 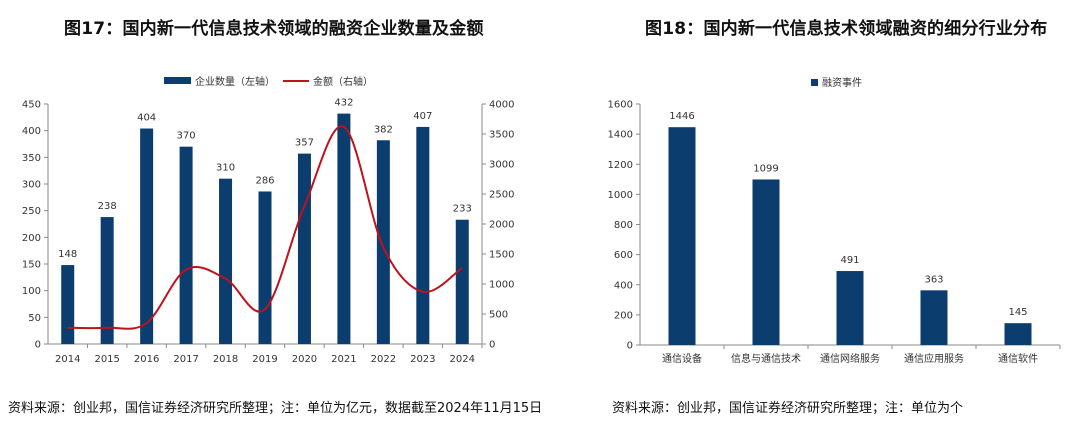 What do you see at coordinates (31, 105) in the screenshot?
I see `left-tick-label: 450` at bounding box center [31, 105].